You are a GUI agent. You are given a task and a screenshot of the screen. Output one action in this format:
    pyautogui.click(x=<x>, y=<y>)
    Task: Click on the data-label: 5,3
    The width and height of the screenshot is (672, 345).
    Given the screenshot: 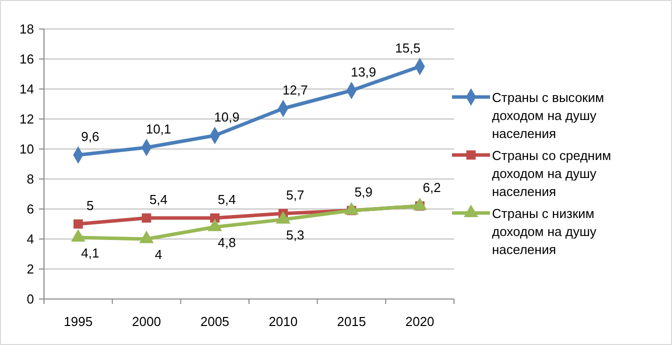 What is the action you would take?
    pyautogui.click(x=295, y=235)
    